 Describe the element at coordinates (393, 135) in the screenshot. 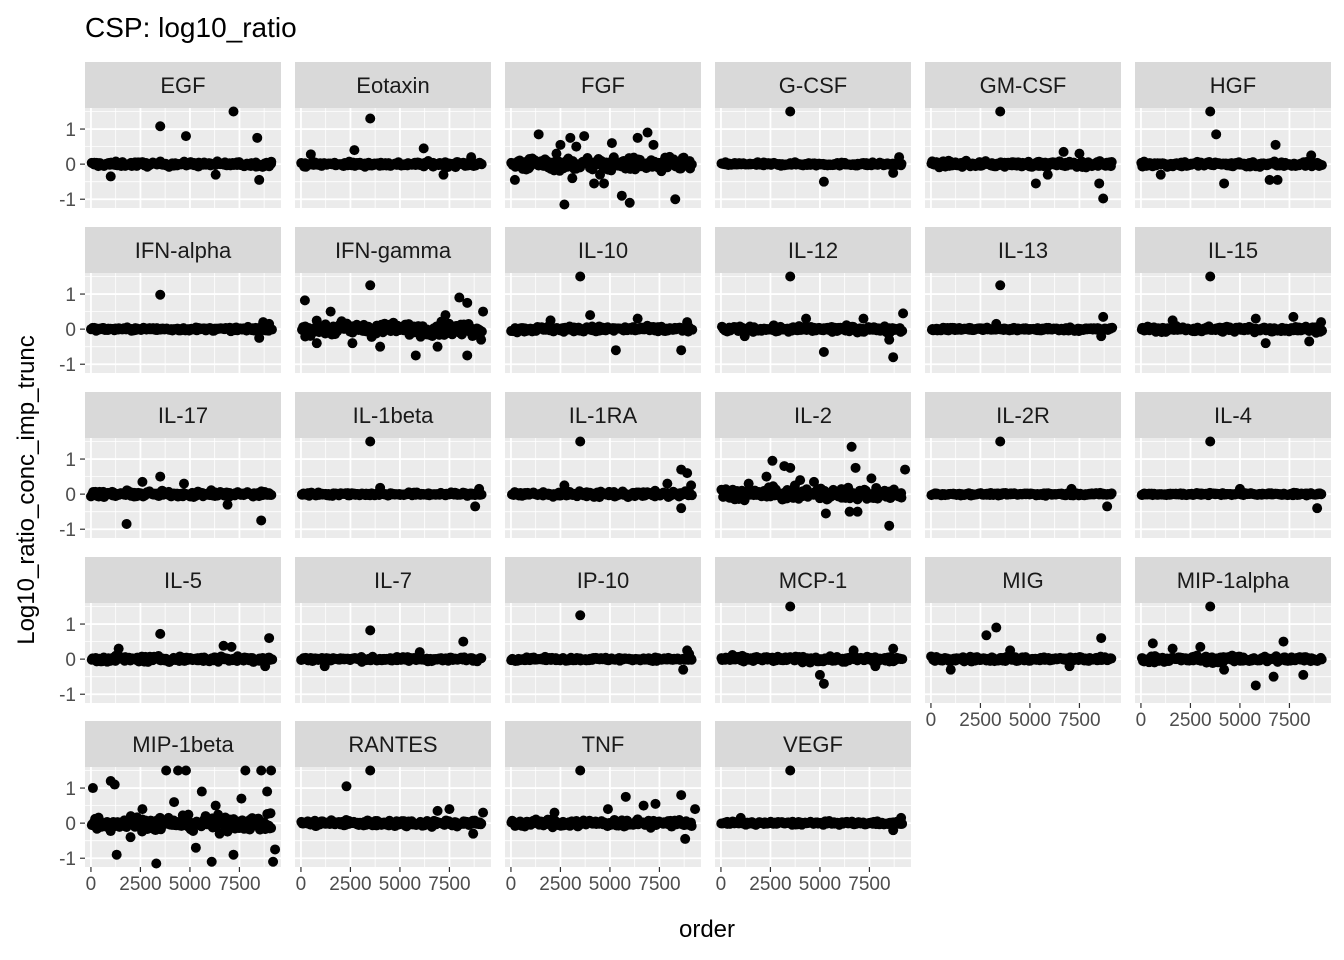

I see `facet-eotaxin: Eotaxin` at that location.